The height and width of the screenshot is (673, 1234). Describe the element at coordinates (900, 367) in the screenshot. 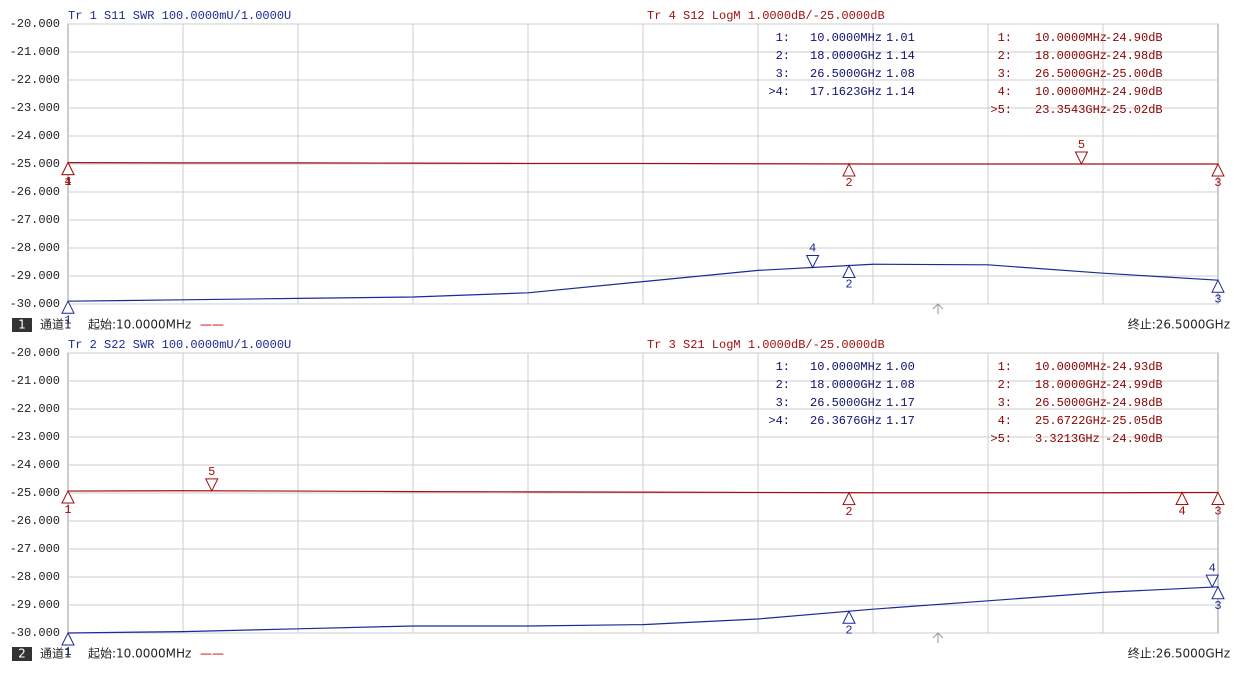

I see `marker-readout: 1.00` at that location.